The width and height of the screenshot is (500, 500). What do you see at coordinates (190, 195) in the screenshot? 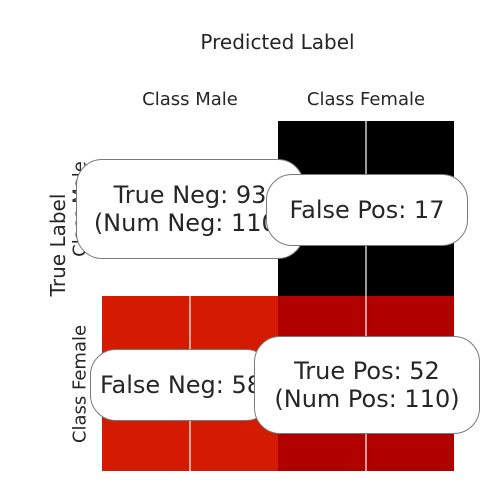
I see `tn-line-1: True Neg: 93` at bounding box center [190, 195].